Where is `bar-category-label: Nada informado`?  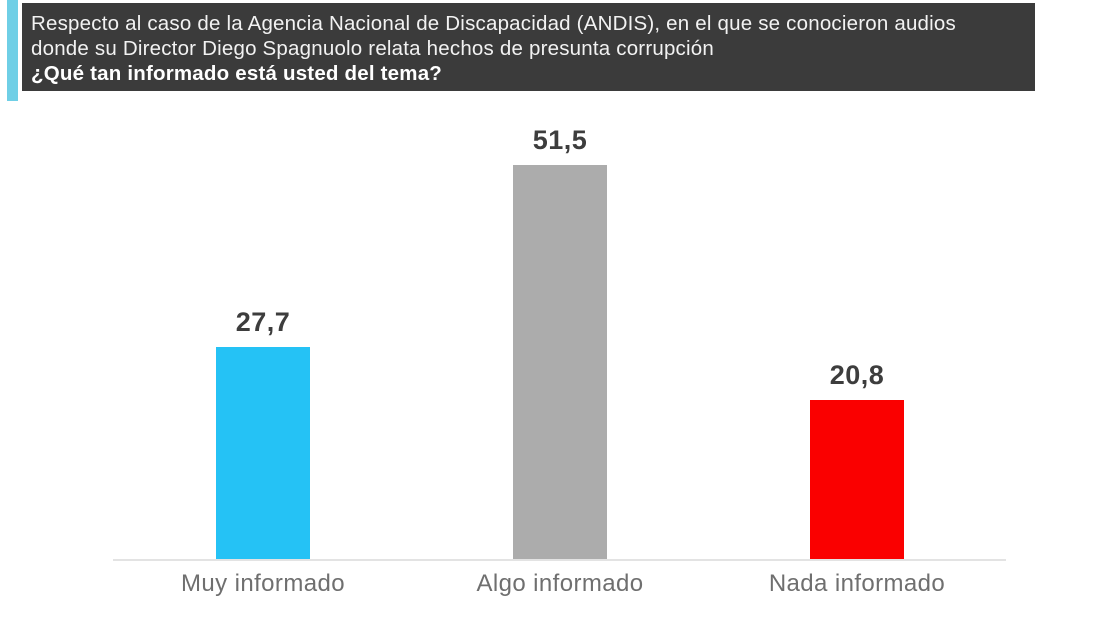 bar-category-label: Nada informado is located at coordinates (857, 583).